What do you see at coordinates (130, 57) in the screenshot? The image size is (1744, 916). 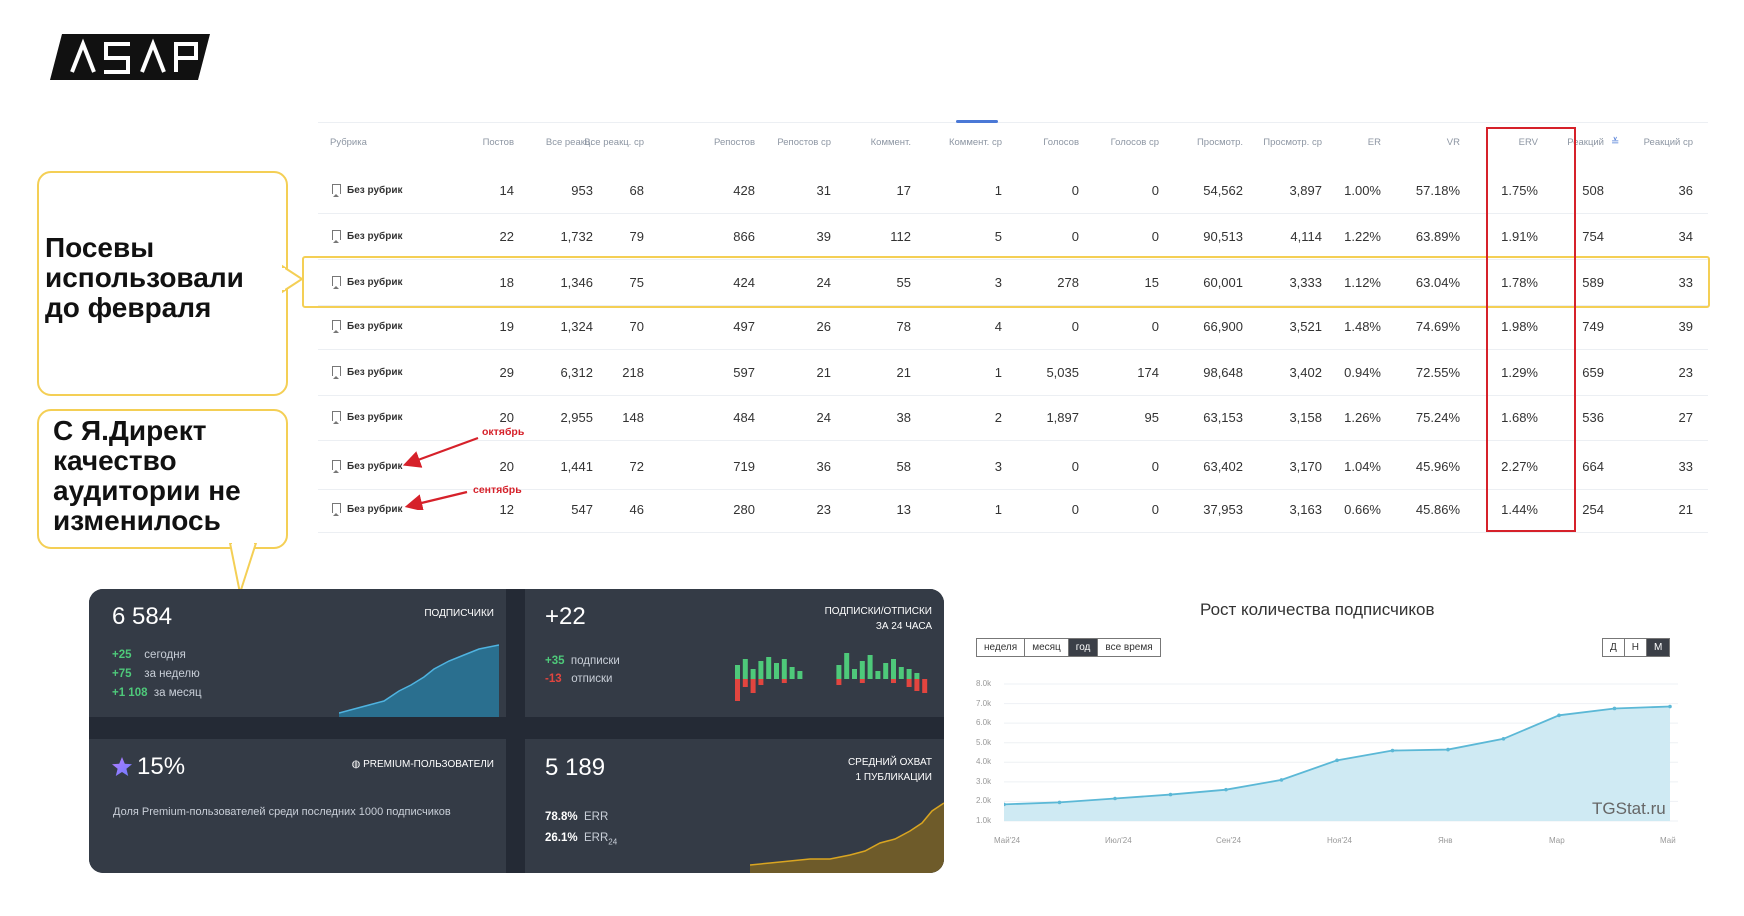 I see `asap-logo` at bounding box center [130, 57].